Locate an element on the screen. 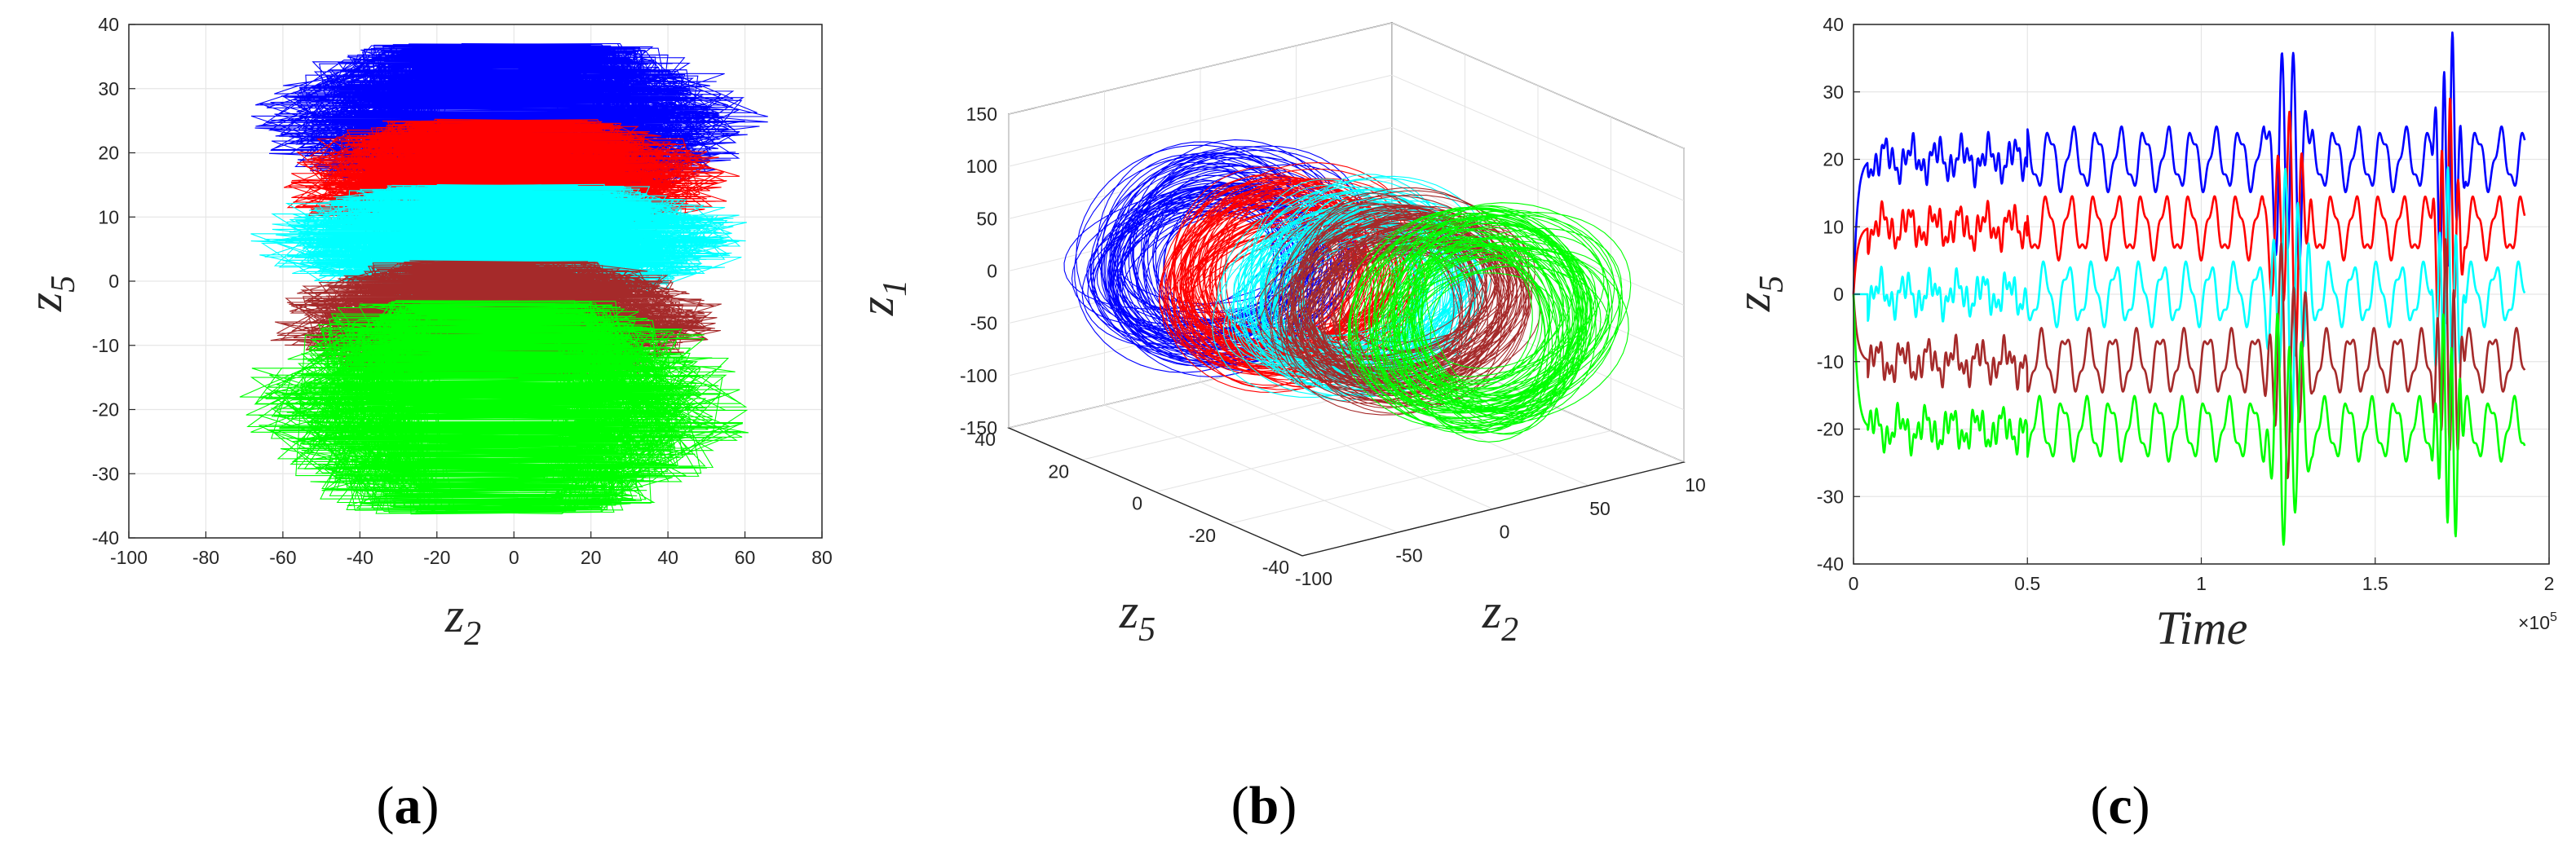 This screenshot has height=859, width=2576. panel-b-z-tick-label: -50 is located at coordinates (983, 323).